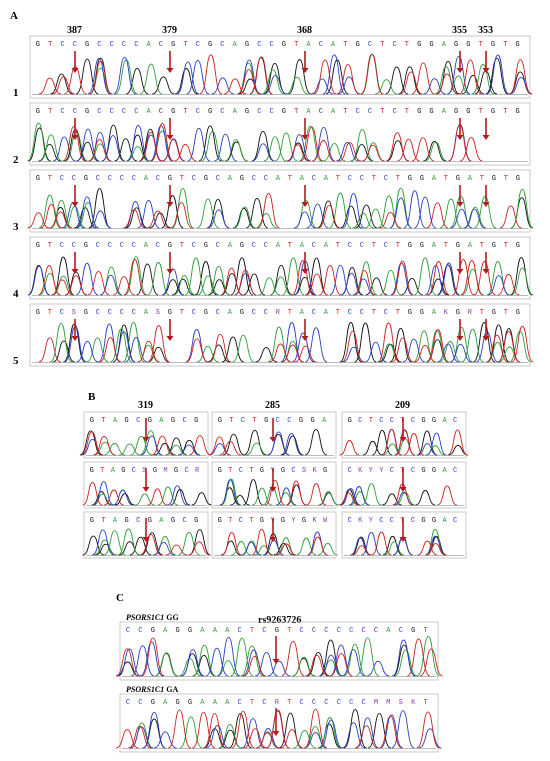 This screenshot has height=761, width=550. Describe the element at coordinates (14, 16) in the screenshot. I see `panel-a-letter: A` at that location.